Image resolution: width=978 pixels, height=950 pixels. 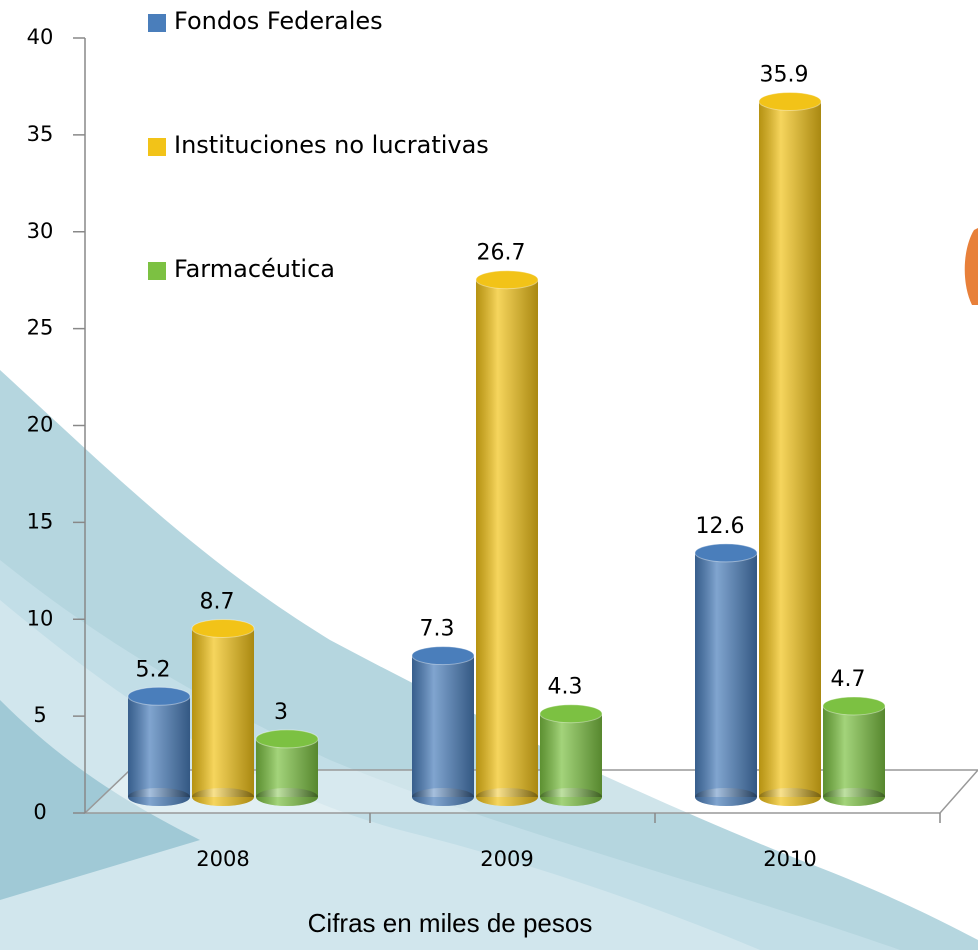 What do you see at coordinates (153, 669) in the screenshot?
I see `value-label: 5.2` at bounding box center [153, 669].